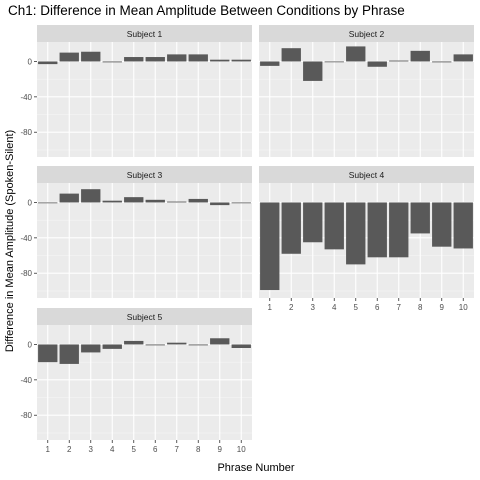  I want to click on facet-panel: Subject 5 0 -40 -80 1 2 3 4 5 6 7 8 9 10, so click(136, 381).